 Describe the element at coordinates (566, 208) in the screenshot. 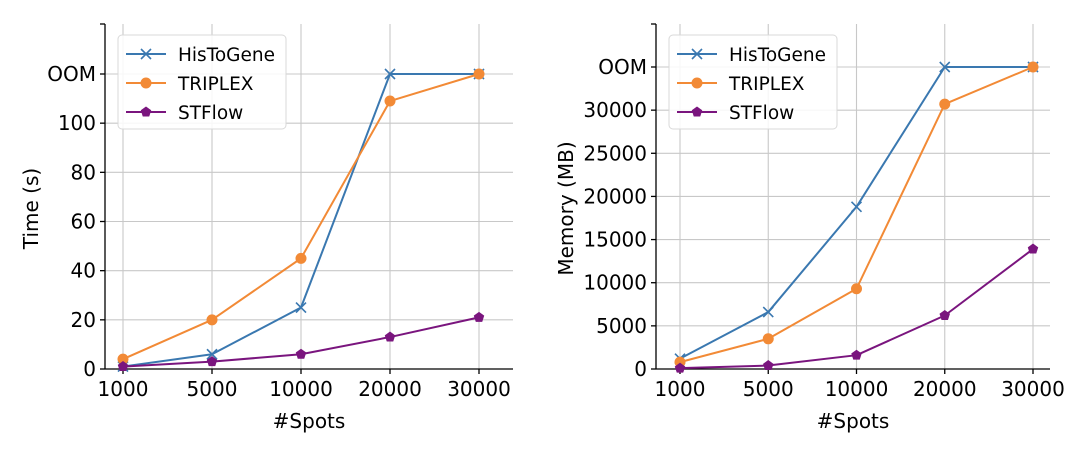

I see `y-axis-title: Memory (MB)` at that location.